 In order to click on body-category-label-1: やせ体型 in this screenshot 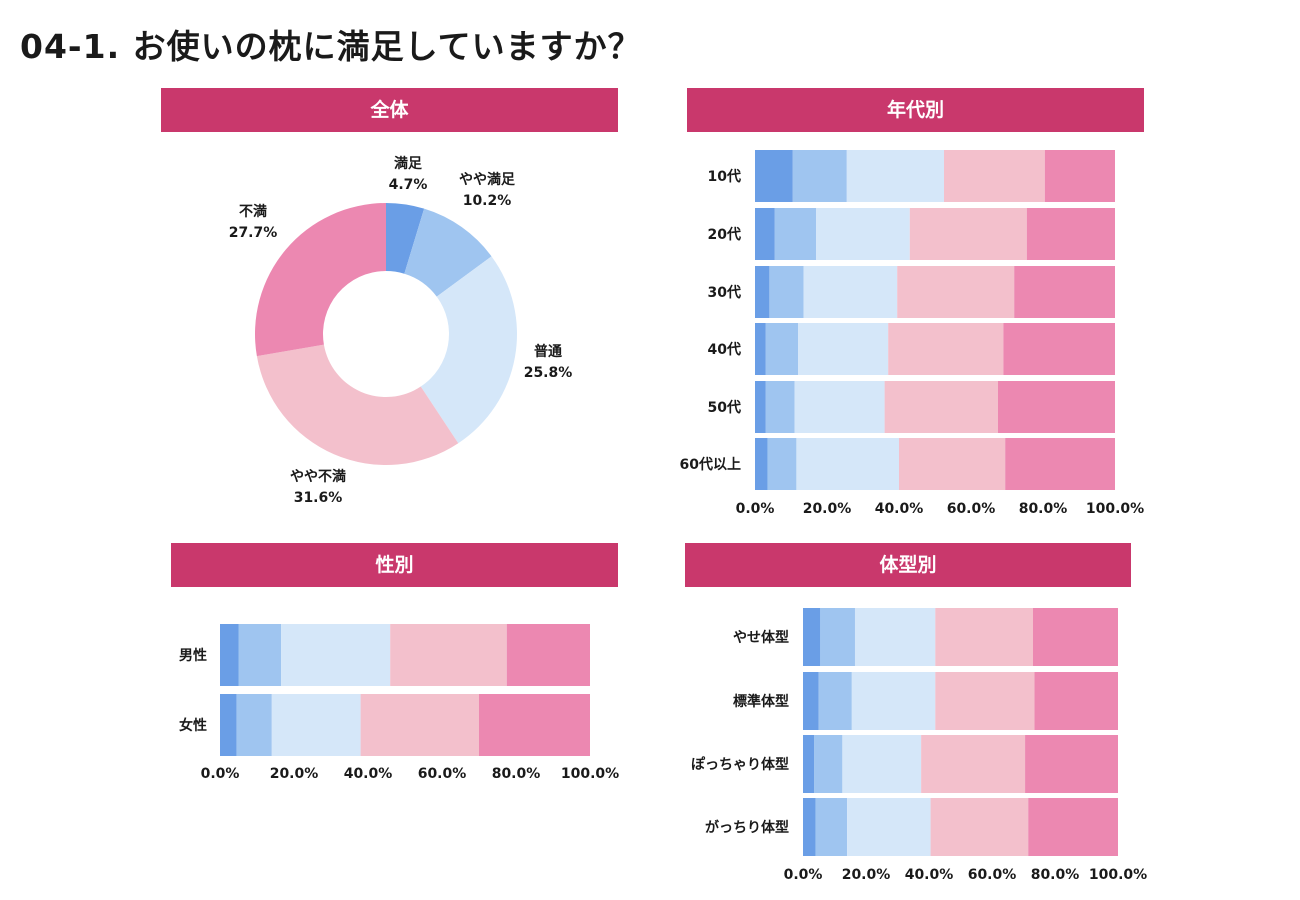, I will do `click(761, 637)`.